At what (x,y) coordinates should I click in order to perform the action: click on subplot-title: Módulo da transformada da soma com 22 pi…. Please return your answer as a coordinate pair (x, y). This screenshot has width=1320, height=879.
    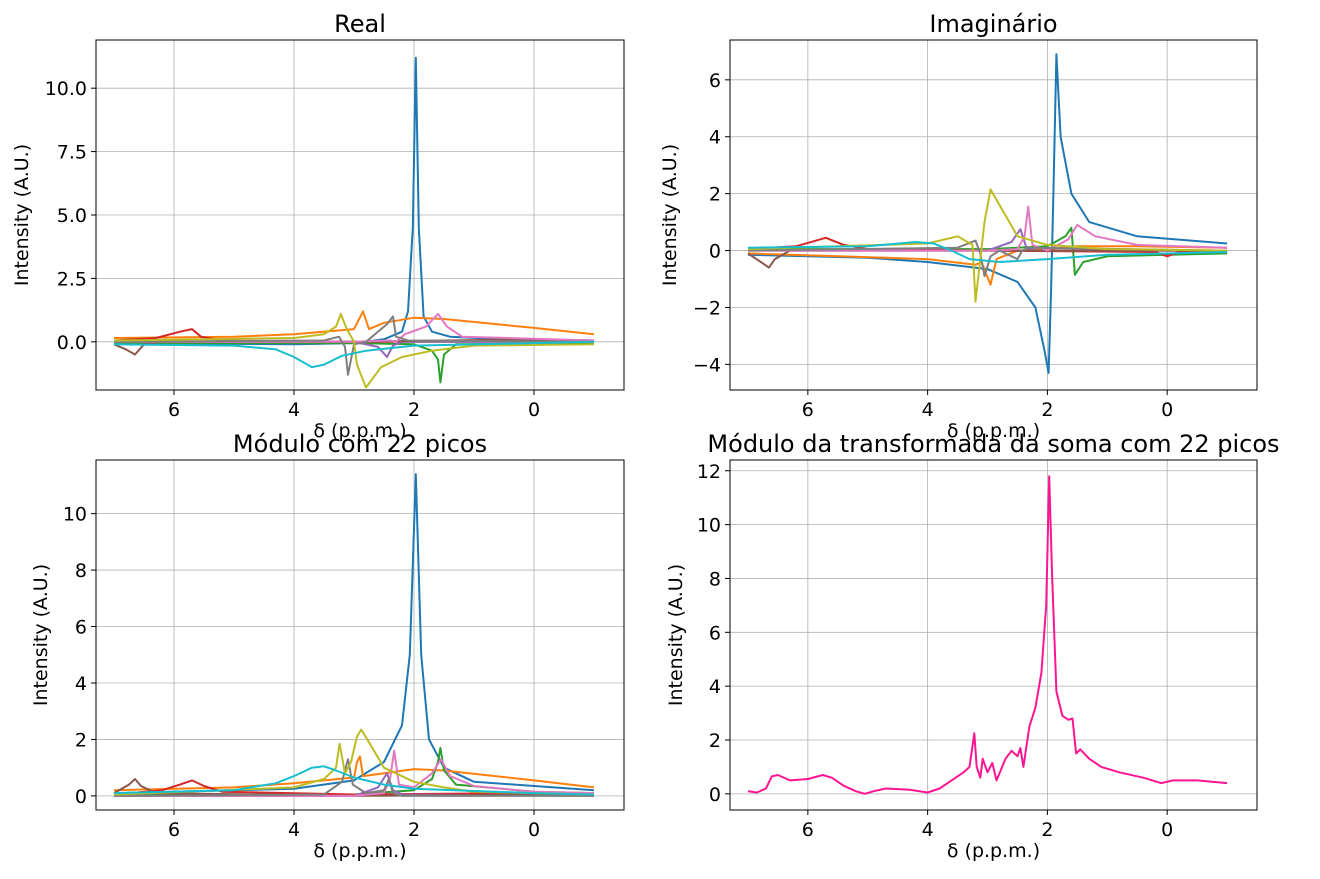
    Looking at the image, I should click on (993, 444).